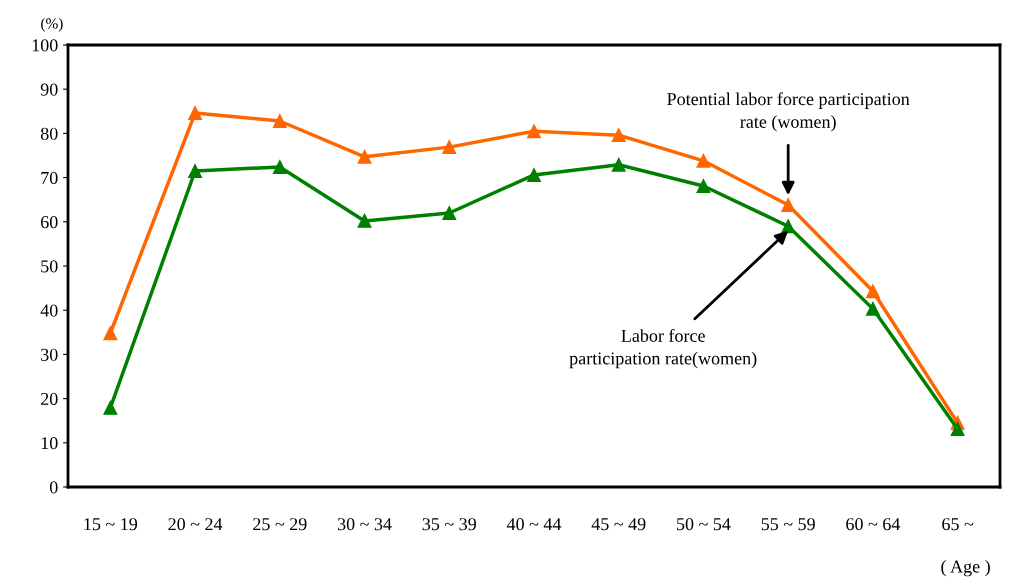 The height and width of the screenshot is (585, 1014). What do you see at coordinates (195, 524) in the screenshot?
I see `x-tick-label: 20 ~ 24` at bounding box center [195, 524].